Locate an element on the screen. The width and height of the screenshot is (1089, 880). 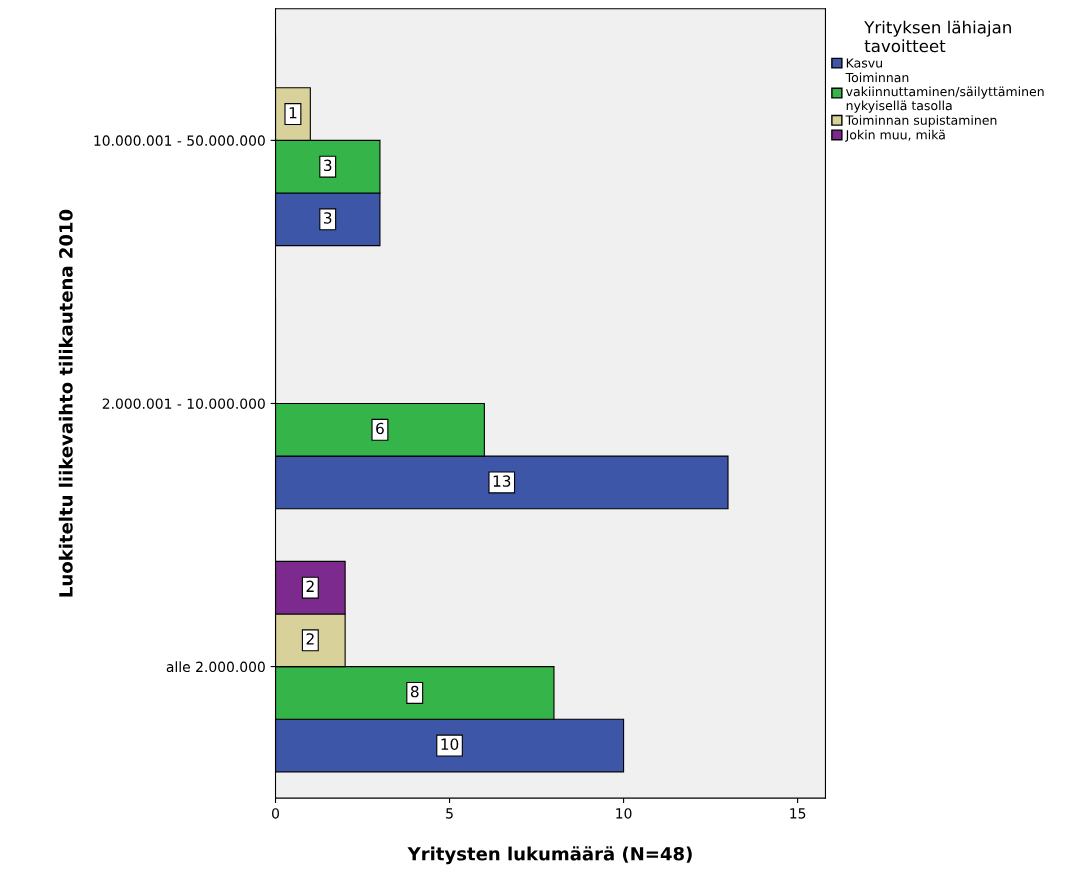
legend-label: Jokin muu, mikä is located at coordinates (894, 135).